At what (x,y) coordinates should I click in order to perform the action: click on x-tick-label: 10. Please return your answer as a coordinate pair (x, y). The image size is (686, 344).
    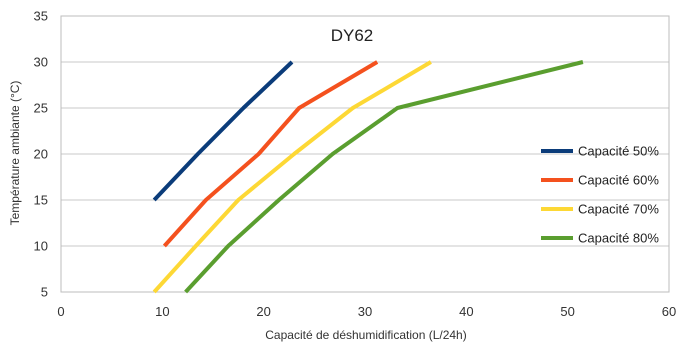
    Looking at the image, I should click on (162, 311).